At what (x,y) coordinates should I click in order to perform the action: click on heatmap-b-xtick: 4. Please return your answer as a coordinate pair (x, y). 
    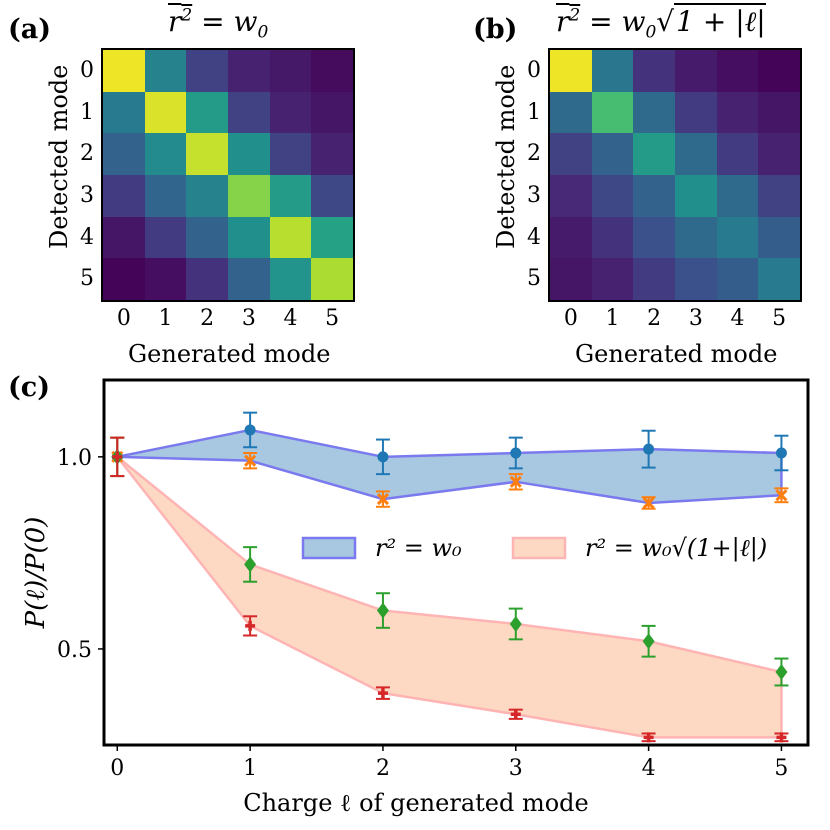
    Looking at the image, I should click on (737, 318).